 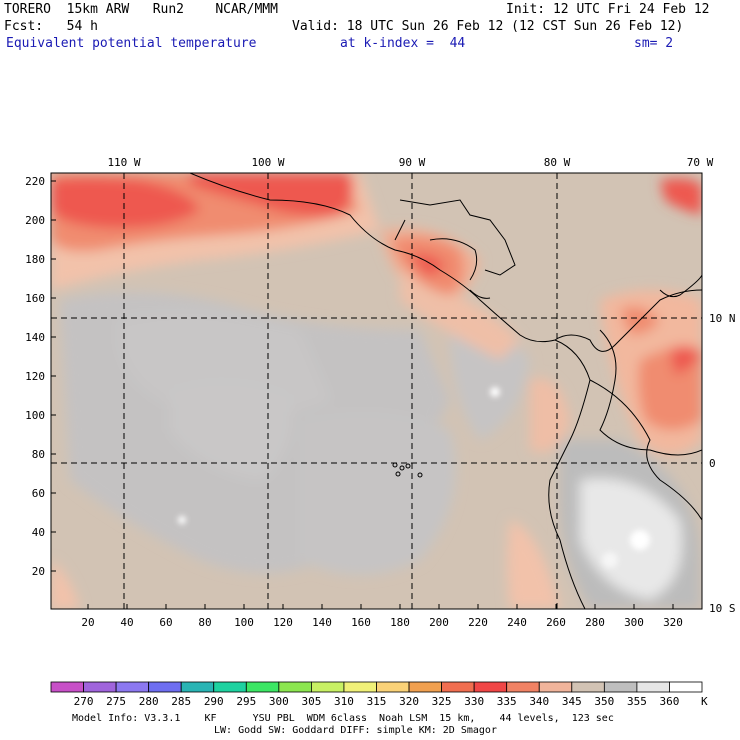 What do you see at coordinates (38, 532) in the screenshot?
I see `left-label-40: 40` at bounding box center [38, 532].